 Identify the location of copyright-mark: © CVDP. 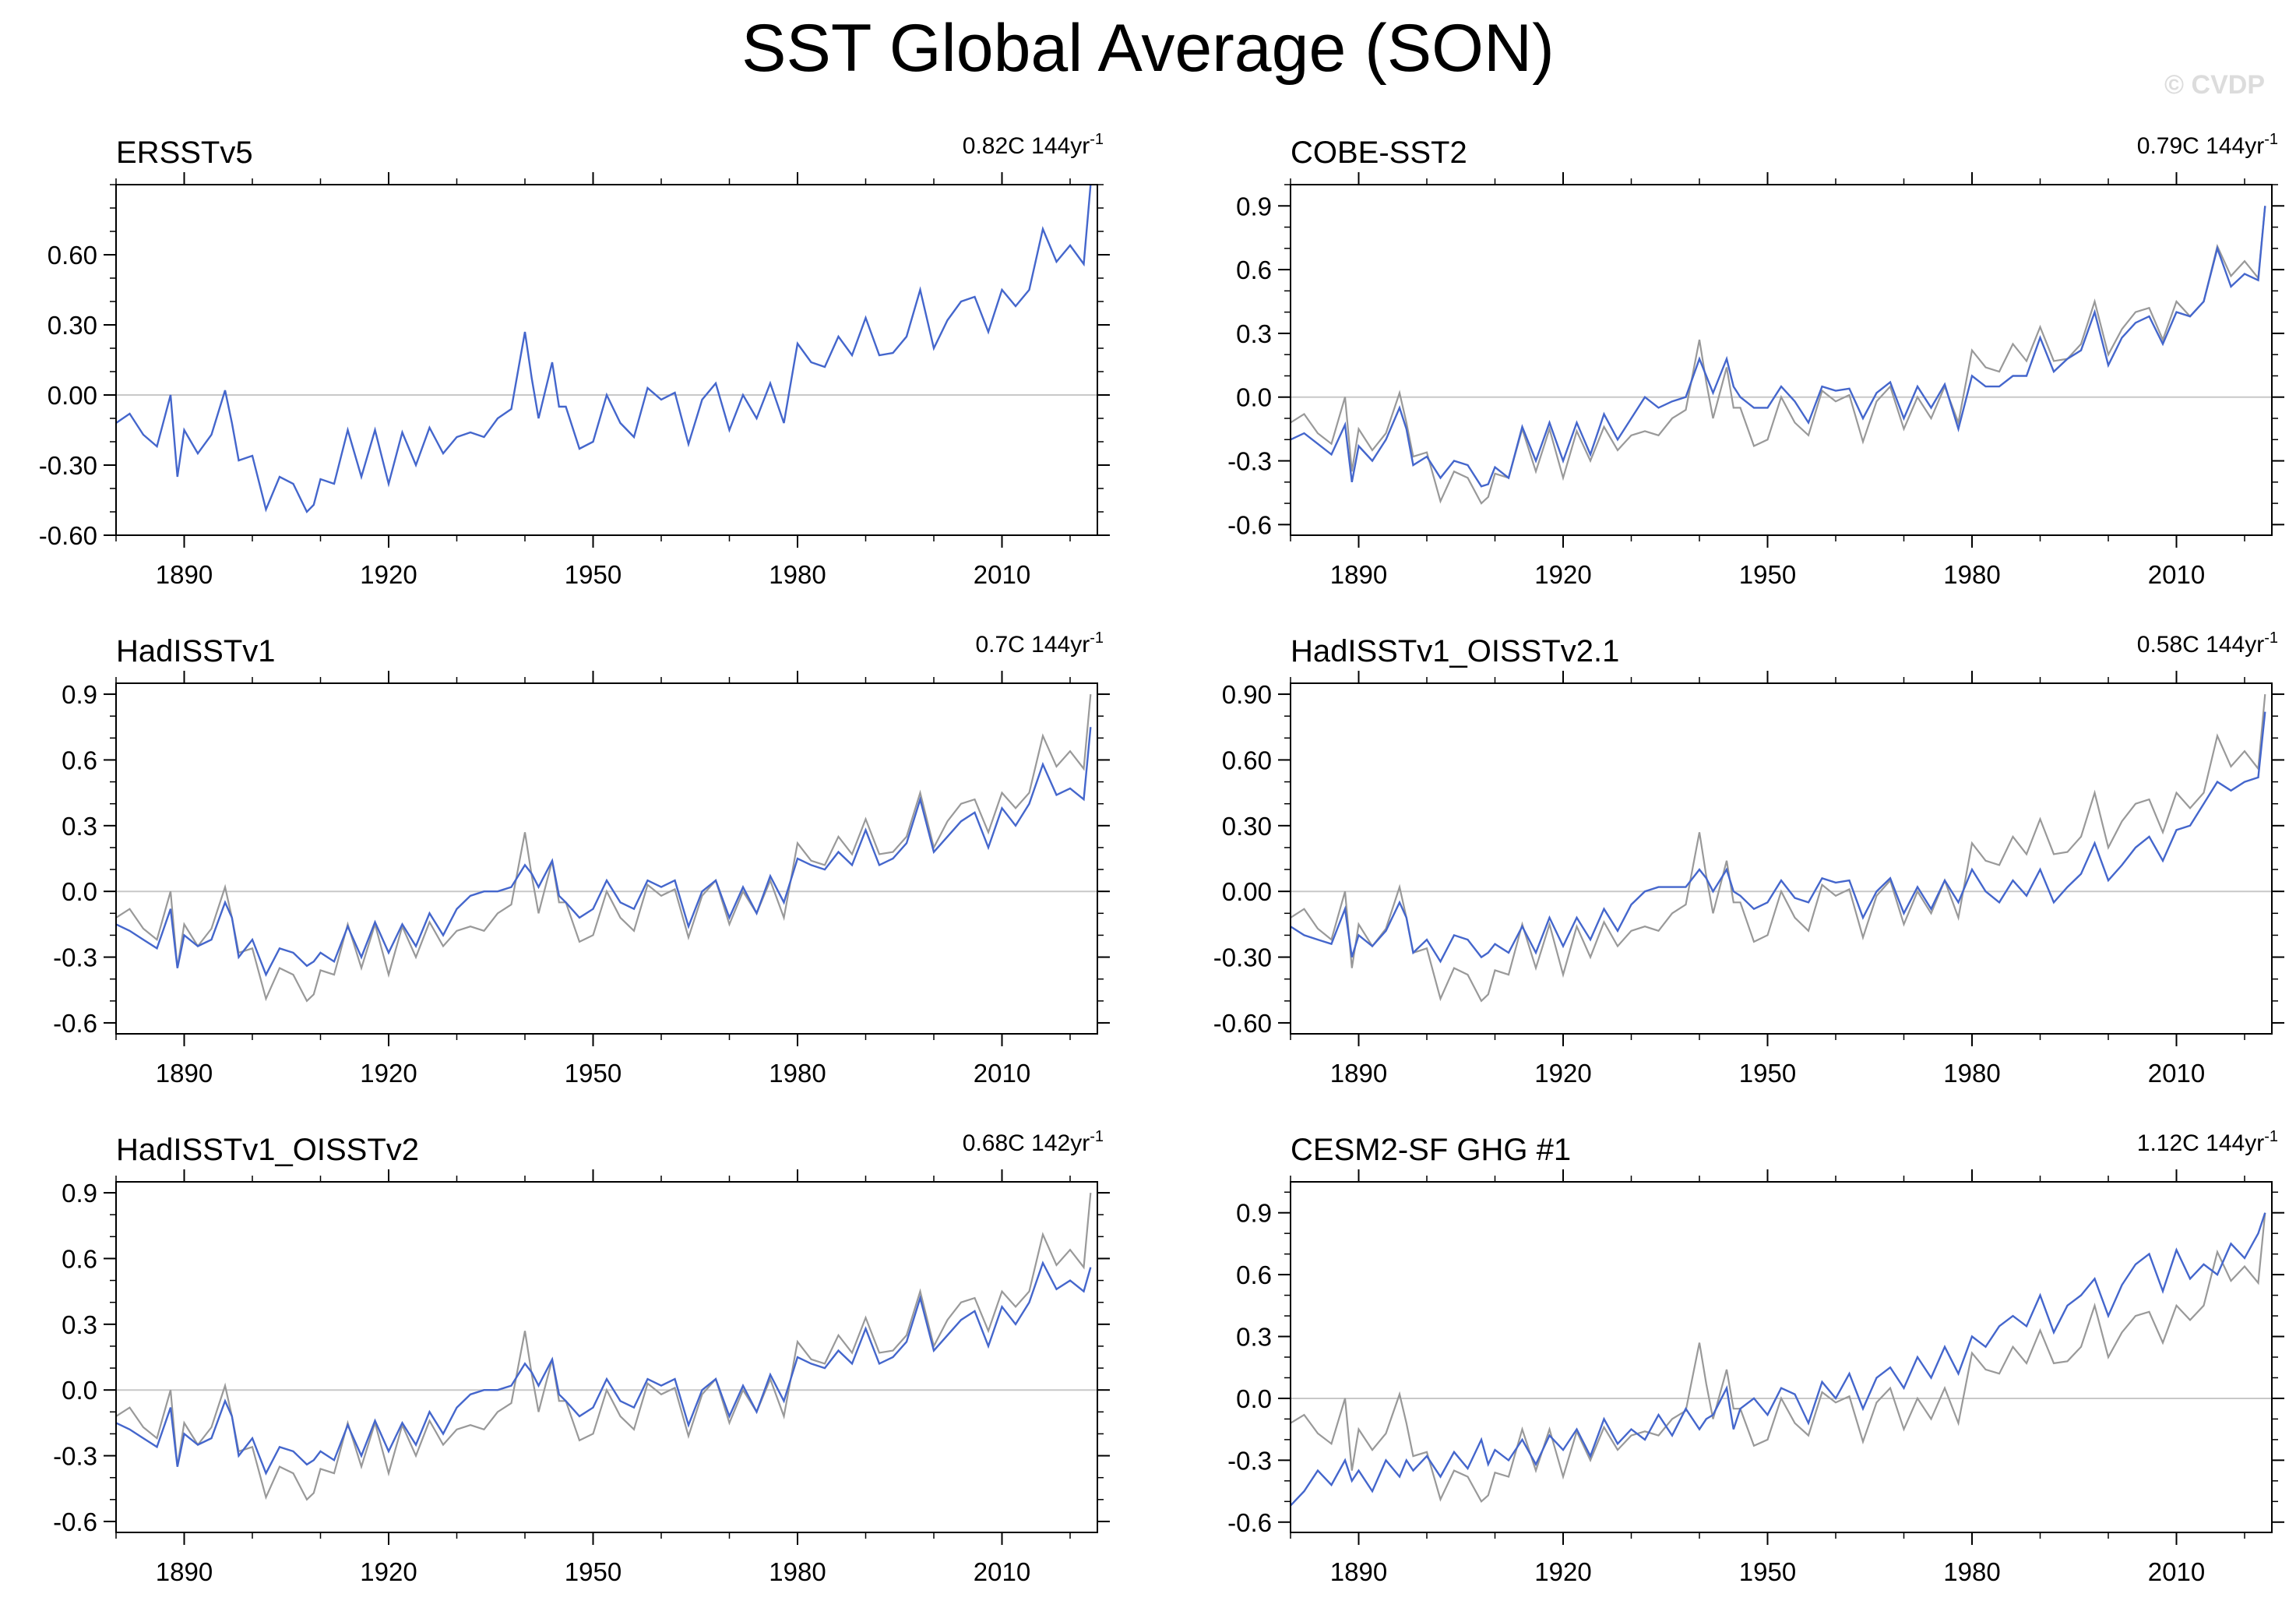
(2214, 85).